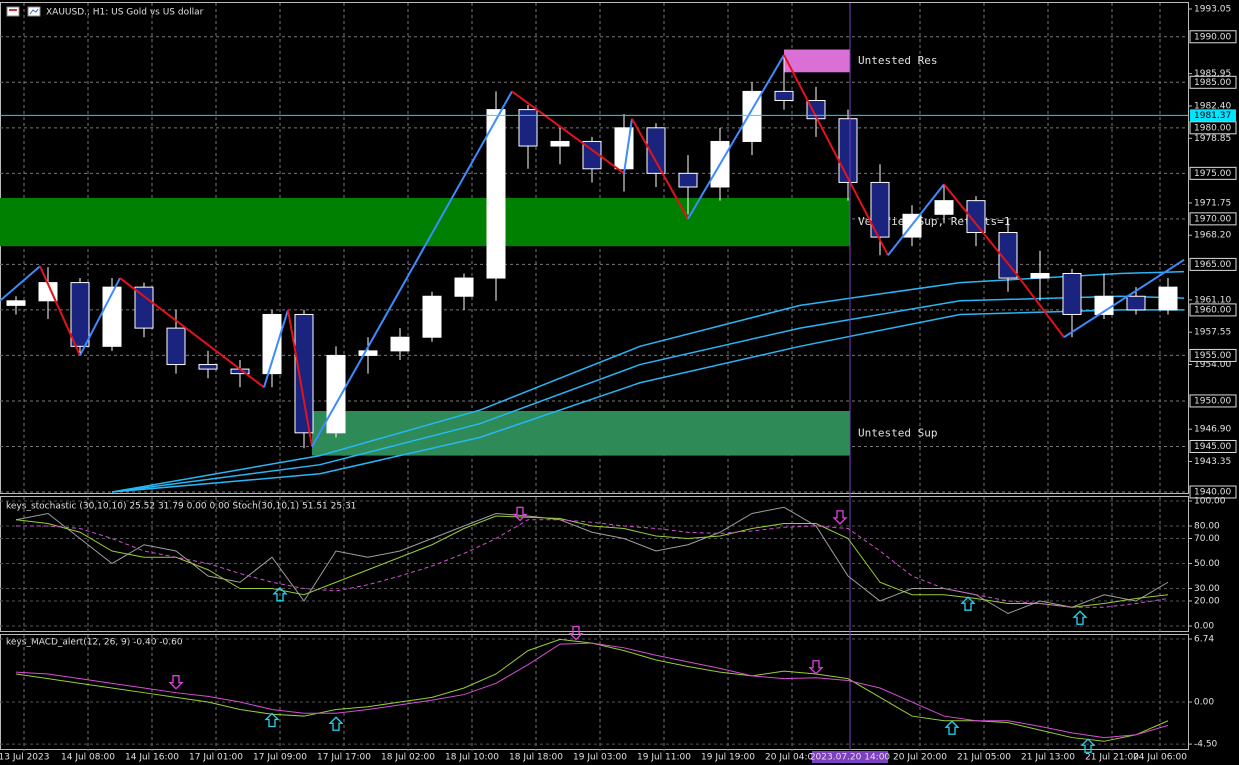 The image size is (1239, 765). Describe the element at coordinates (1160, 758) in the screenshot. I see `x-tick-label: 24 Jul 06:00` at that location.